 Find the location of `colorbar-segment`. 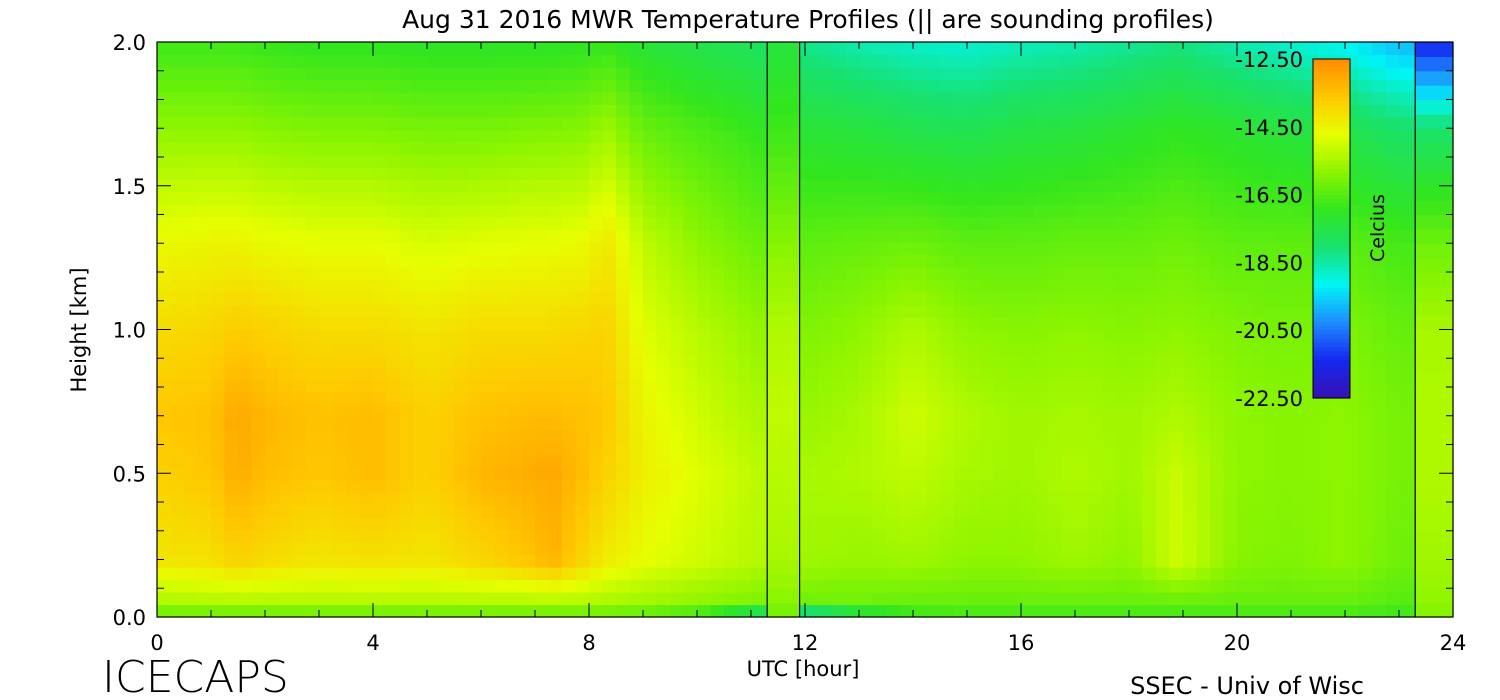

colorbar-segment is located at coordinates (1331, 218).